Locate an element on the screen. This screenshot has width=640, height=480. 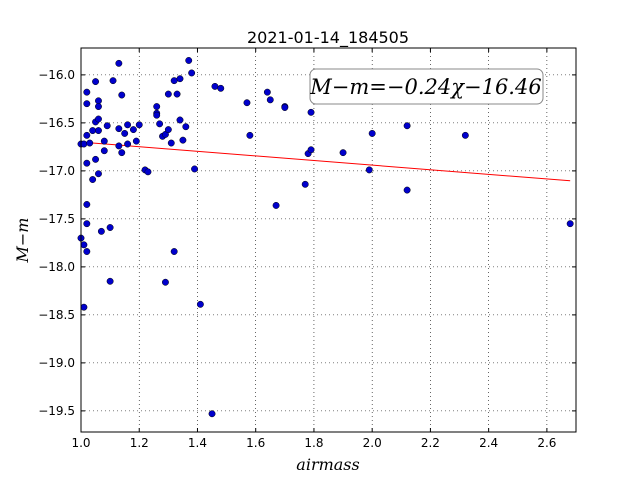
y-tick-label: −16.0 is located at coordinates (56, 75).